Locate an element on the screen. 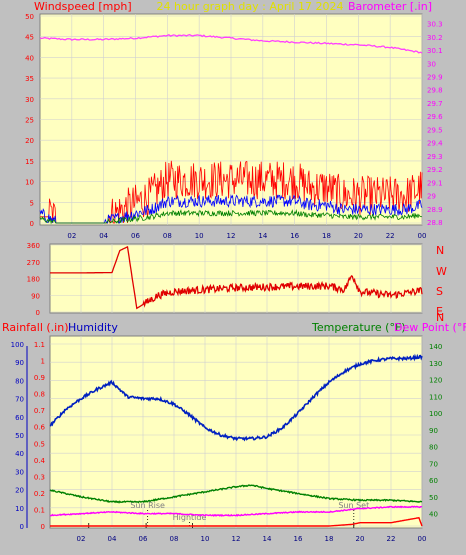 Image resolution: width=466 pixels, height=555 pixels. footer-strip is located at coordinates (233, 551).